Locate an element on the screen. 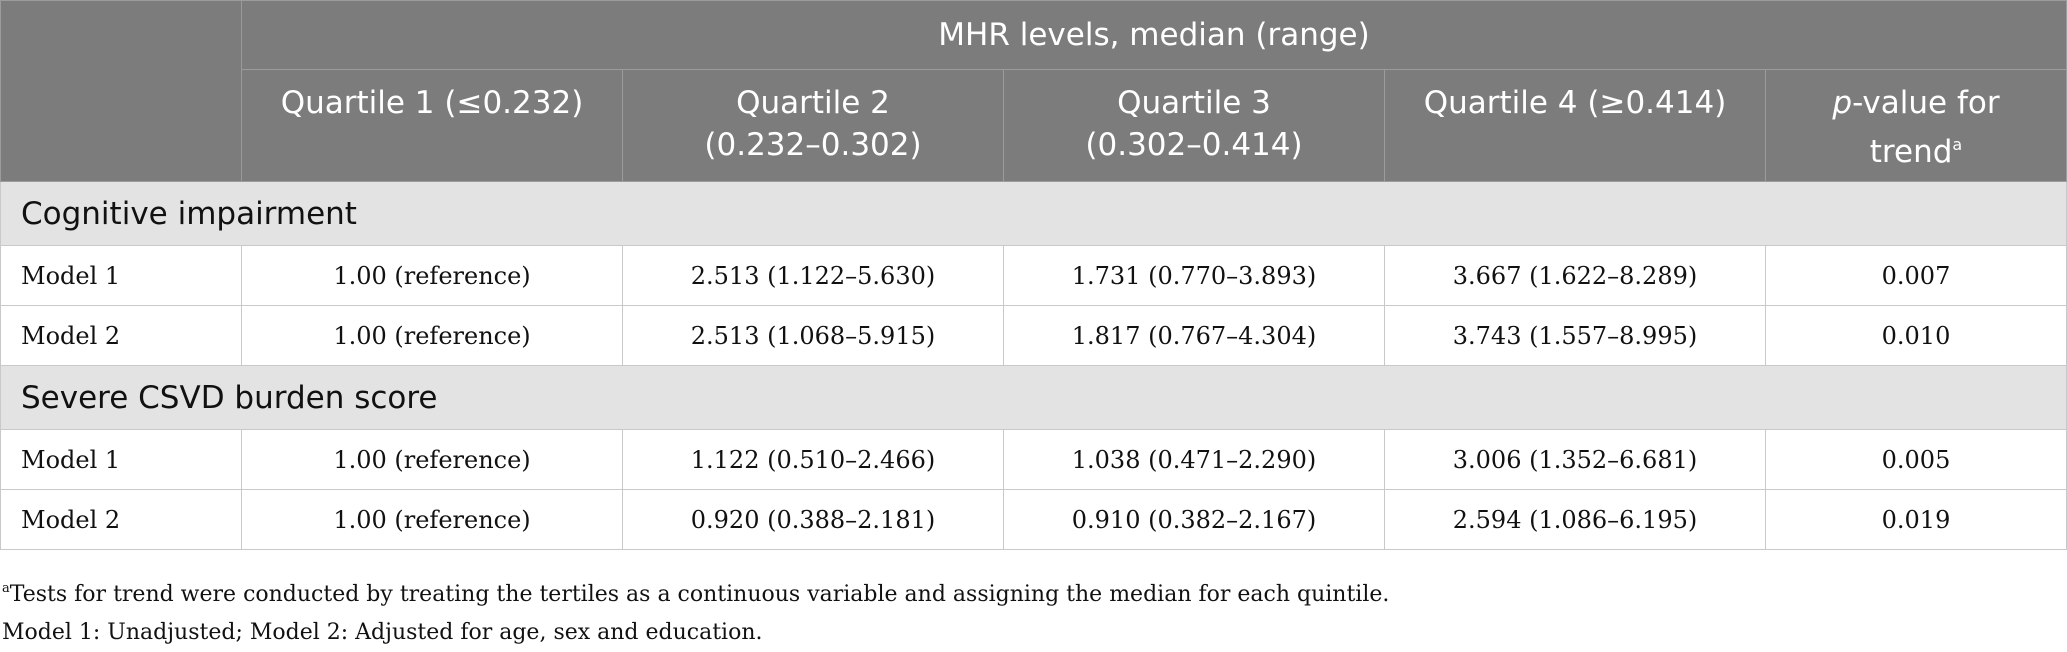 This screenshot has height=652, width=2067. cell-q3: 0.910 (0.382–2.167) is located at coordinates (1194, 519).